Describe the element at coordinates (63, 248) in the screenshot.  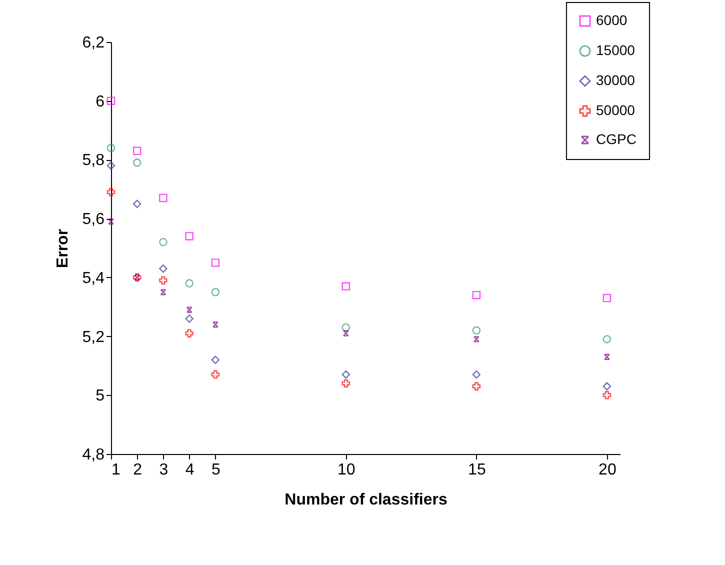
I see `y-axis-title: Error` at that location.